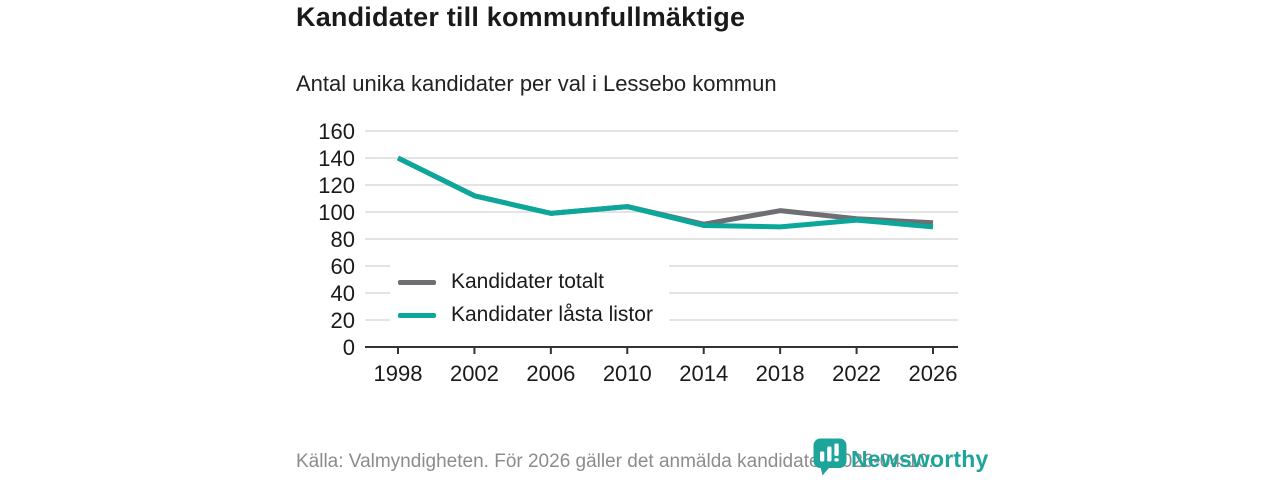 The width and height of the screenshot is (1280, 480). I want to click on legend-label-locked-lists: Kandidater låsta listor, so click(552, 314).